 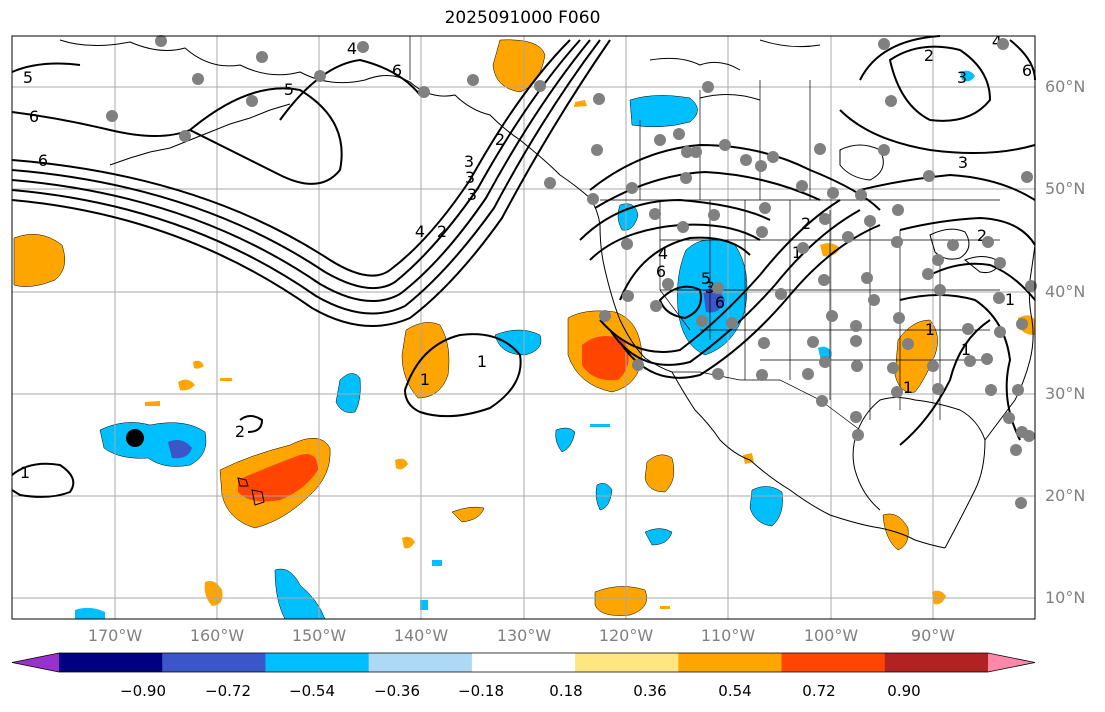 What do you see at coordinates (251, 491) in the screenshot?
I see `hawaii` at bounding box center [251, 491].